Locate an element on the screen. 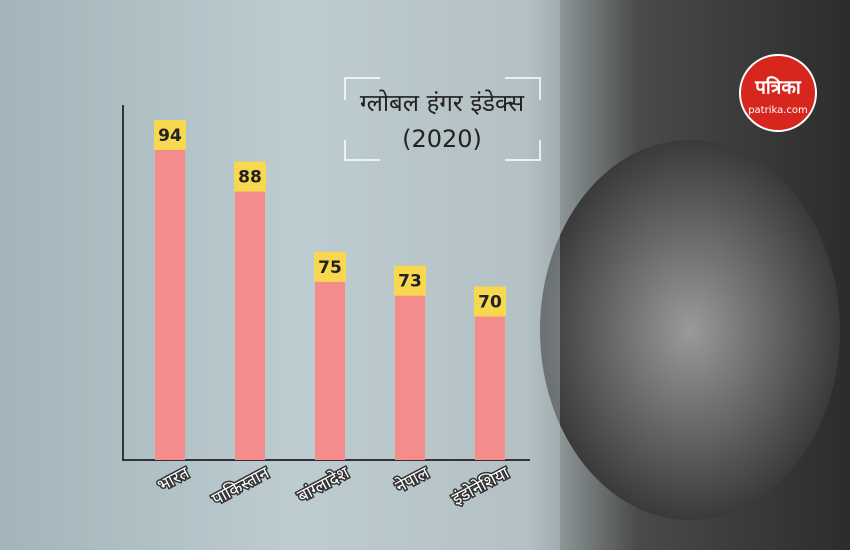  value-label: 75 is located at coordinates (330, 268).